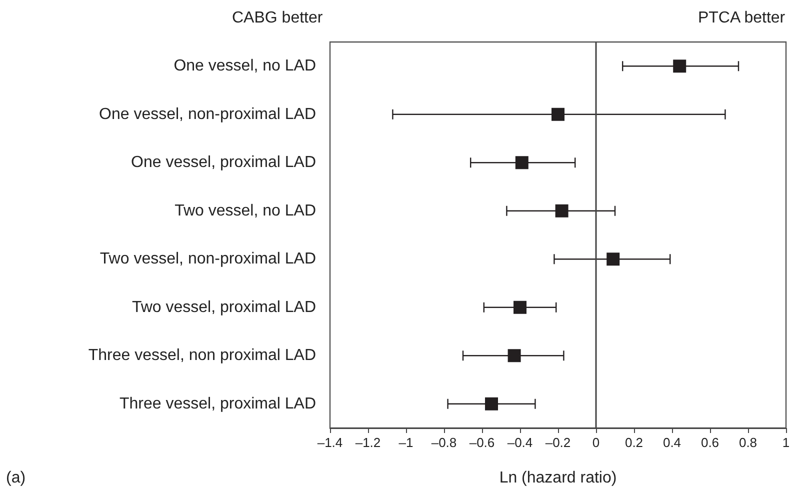  Describe the element at coordinates (278, 18) in the screenshot. I see `text: CABG better` at that location.